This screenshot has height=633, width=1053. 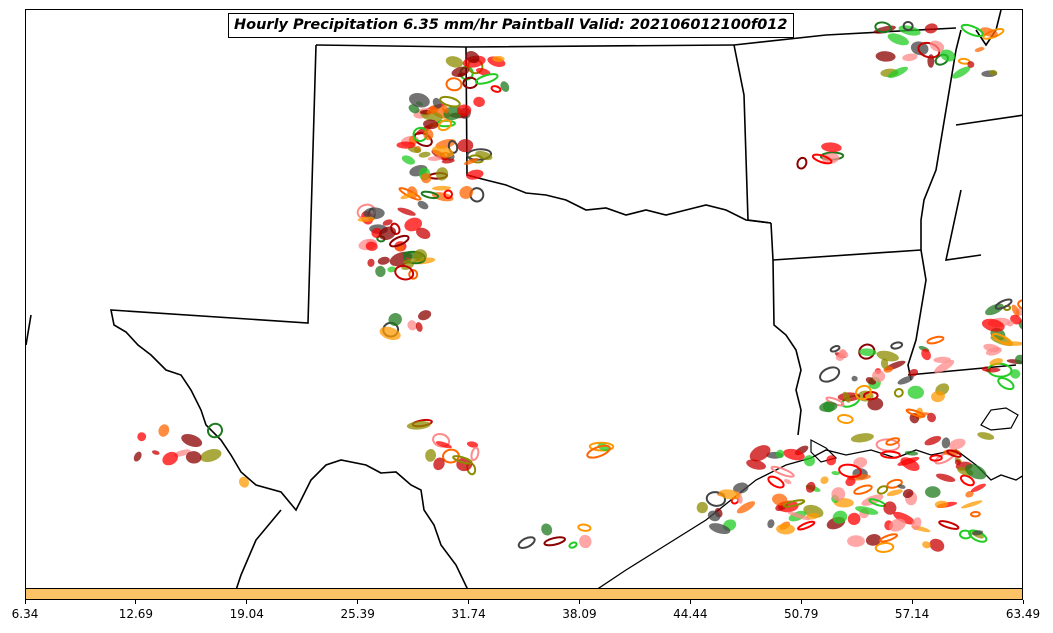 What do you see at coordinates (525, 46) in the screenshot?
I see `oklahoma-north-border` at bounding box center [525, 46].